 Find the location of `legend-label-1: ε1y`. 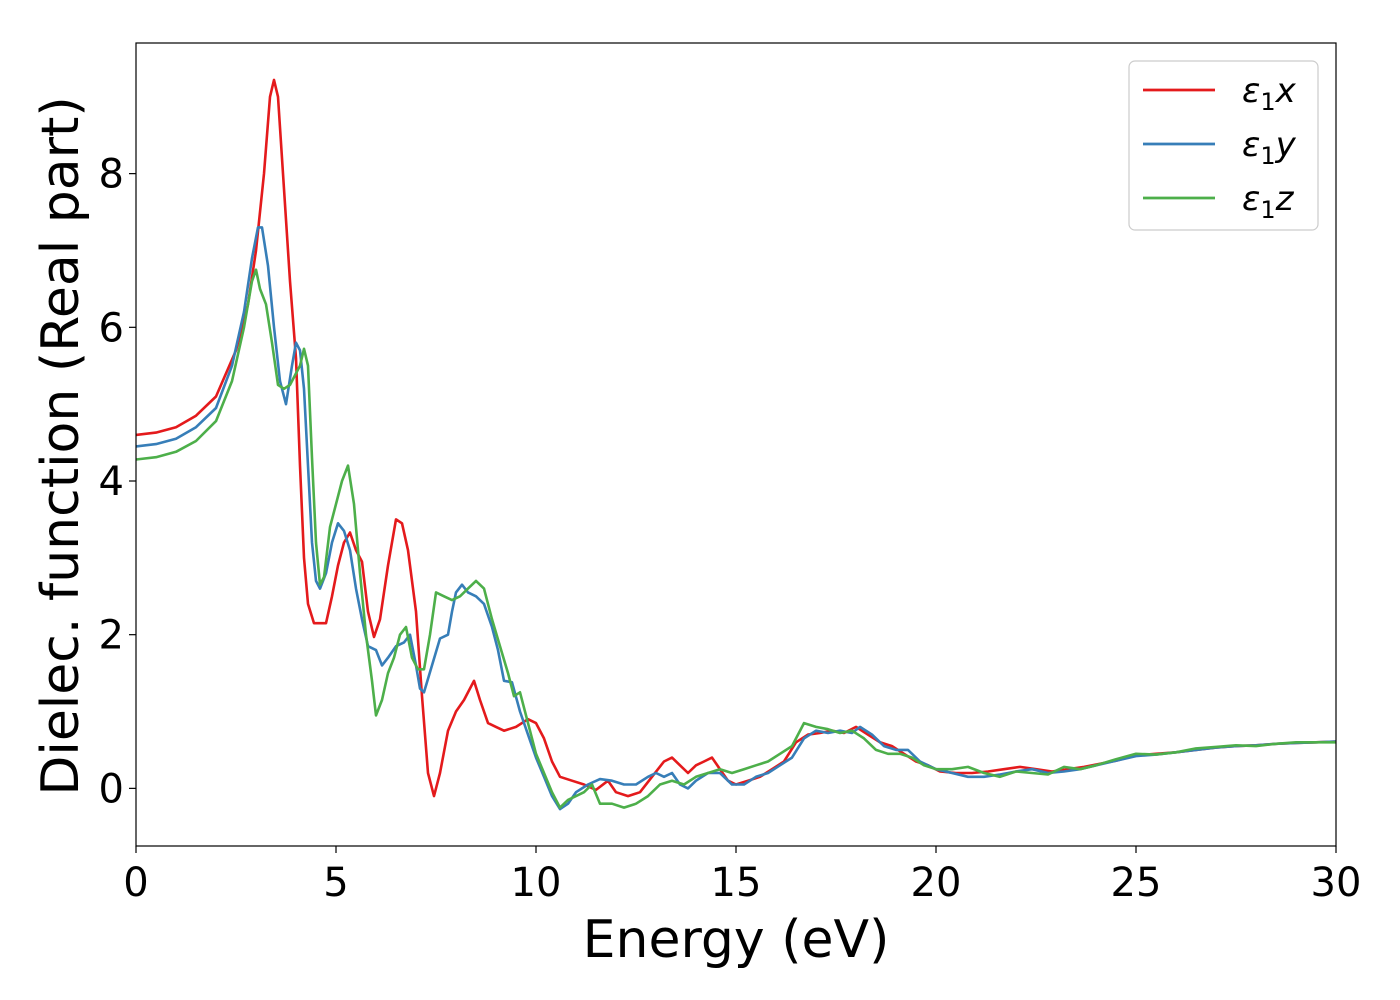

legend-label-1: ε1y is located at coordinates (1269, 147).